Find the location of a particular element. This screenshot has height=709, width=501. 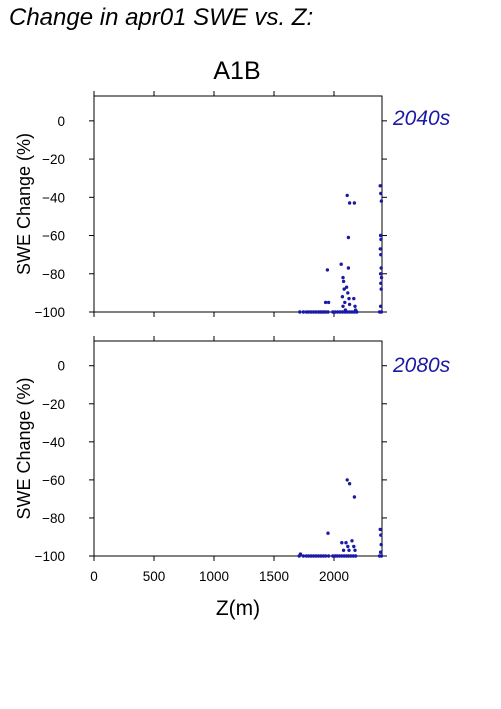

page-title: Change in apr01 SWE vs. Z: is located at coordinates (161, 17).